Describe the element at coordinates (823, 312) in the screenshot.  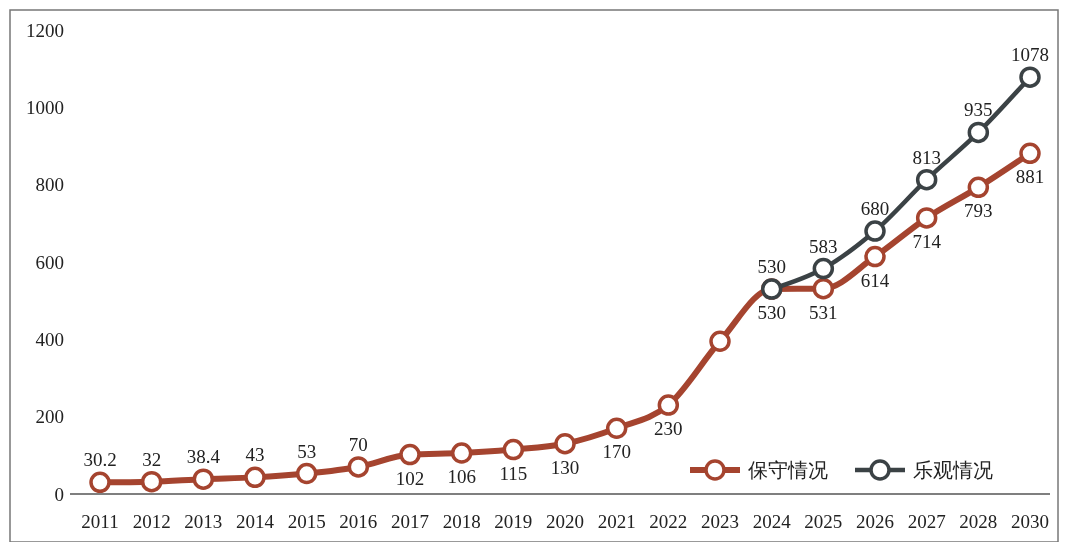
I see `data-label: 531` at that location.